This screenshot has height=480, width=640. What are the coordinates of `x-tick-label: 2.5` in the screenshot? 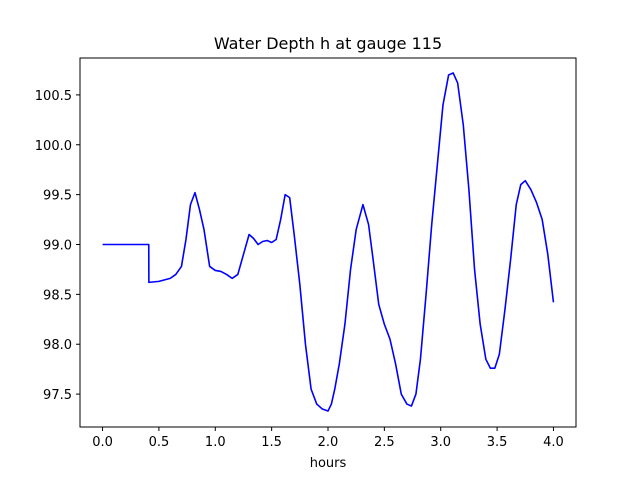 It's located at (384, 442).